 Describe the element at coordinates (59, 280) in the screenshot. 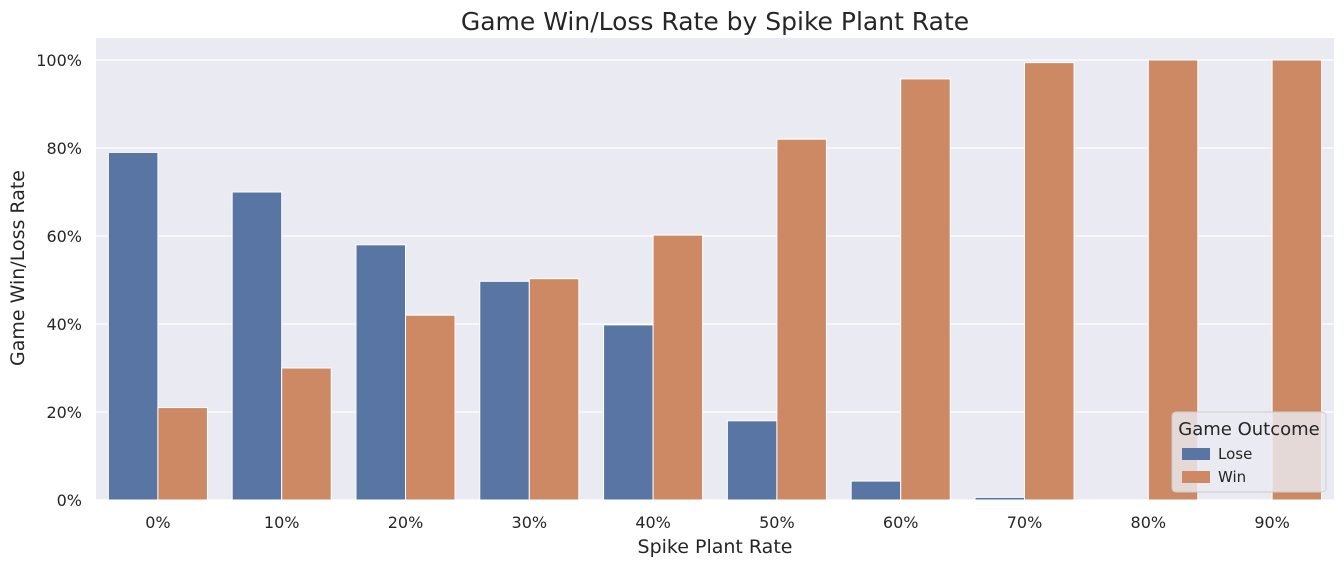

I see `y-tick-labels: 0% 20% 40% 60% 80% 100%` at that location.